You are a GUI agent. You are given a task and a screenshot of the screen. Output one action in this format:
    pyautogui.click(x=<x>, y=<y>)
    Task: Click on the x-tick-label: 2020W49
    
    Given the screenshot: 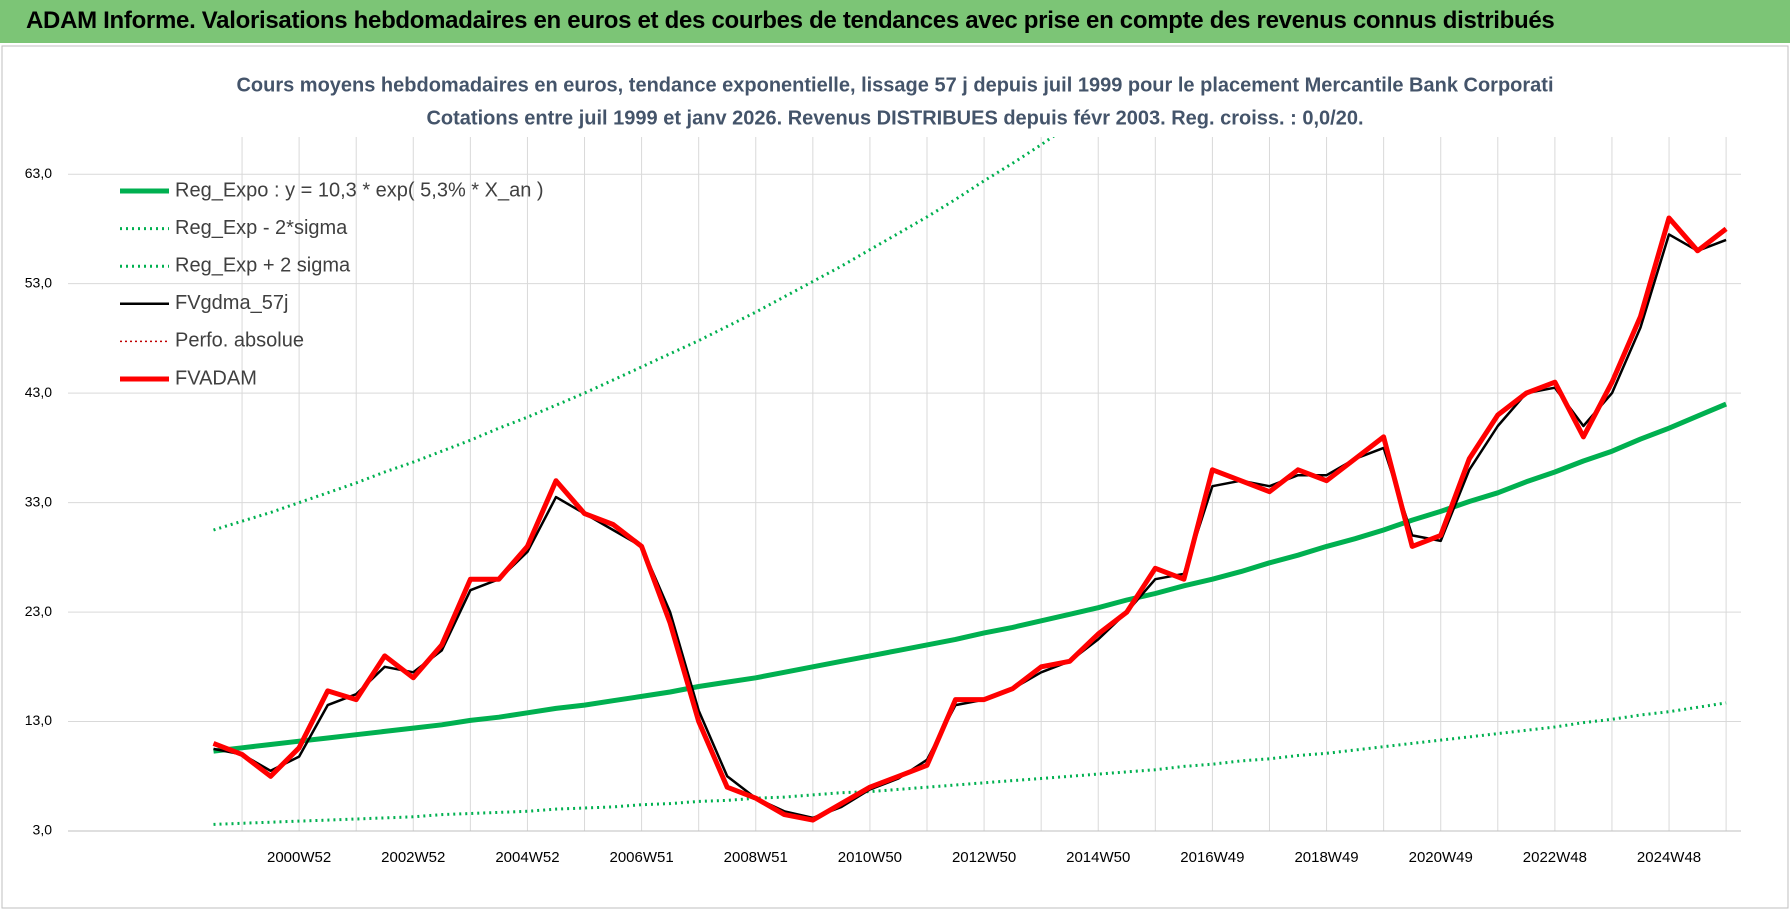 What is the action you would take?
    pyautogui.click(x=1441, y=857)
    